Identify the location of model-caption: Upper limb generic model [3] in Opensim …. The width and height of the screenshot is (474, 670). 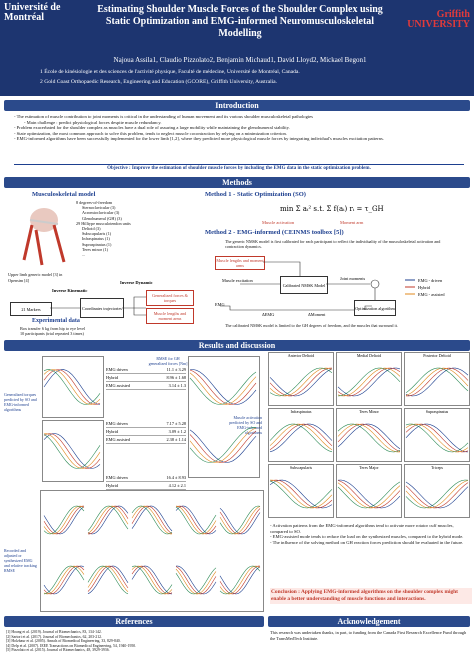
(35, 277).